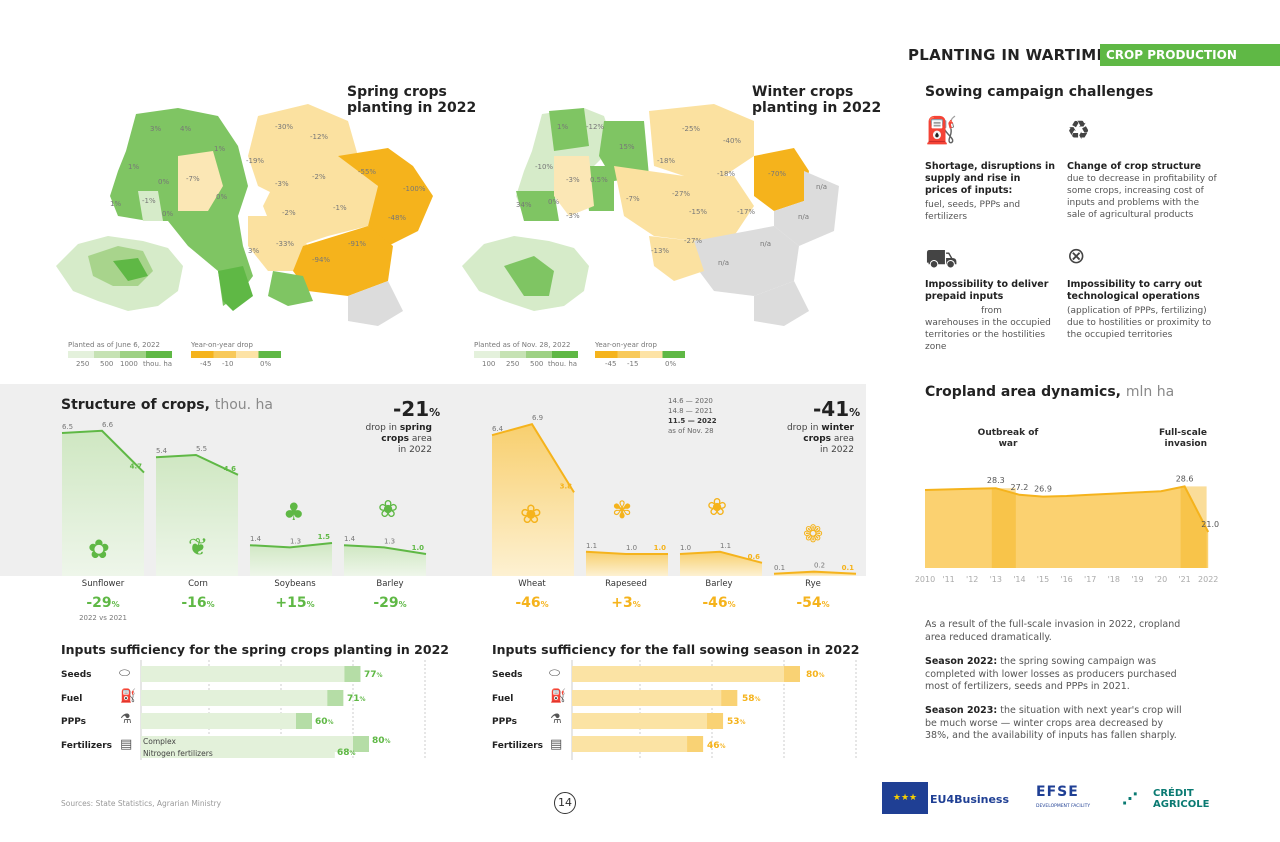 Image resolution: width=1280 pixels, height=842 pixels. I want to click on cropland-x-tick: '11, so click(948, 579).